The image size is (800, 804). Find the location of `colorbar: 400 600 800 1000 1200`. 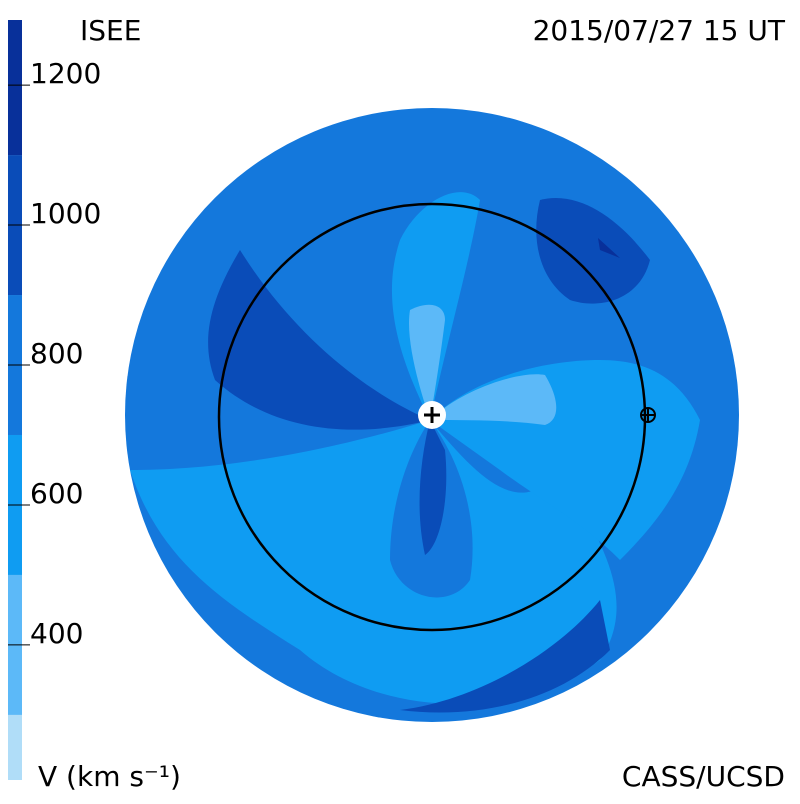

colorbar: 400 600 800 1000 1200 is located at coordinates (54, 400).